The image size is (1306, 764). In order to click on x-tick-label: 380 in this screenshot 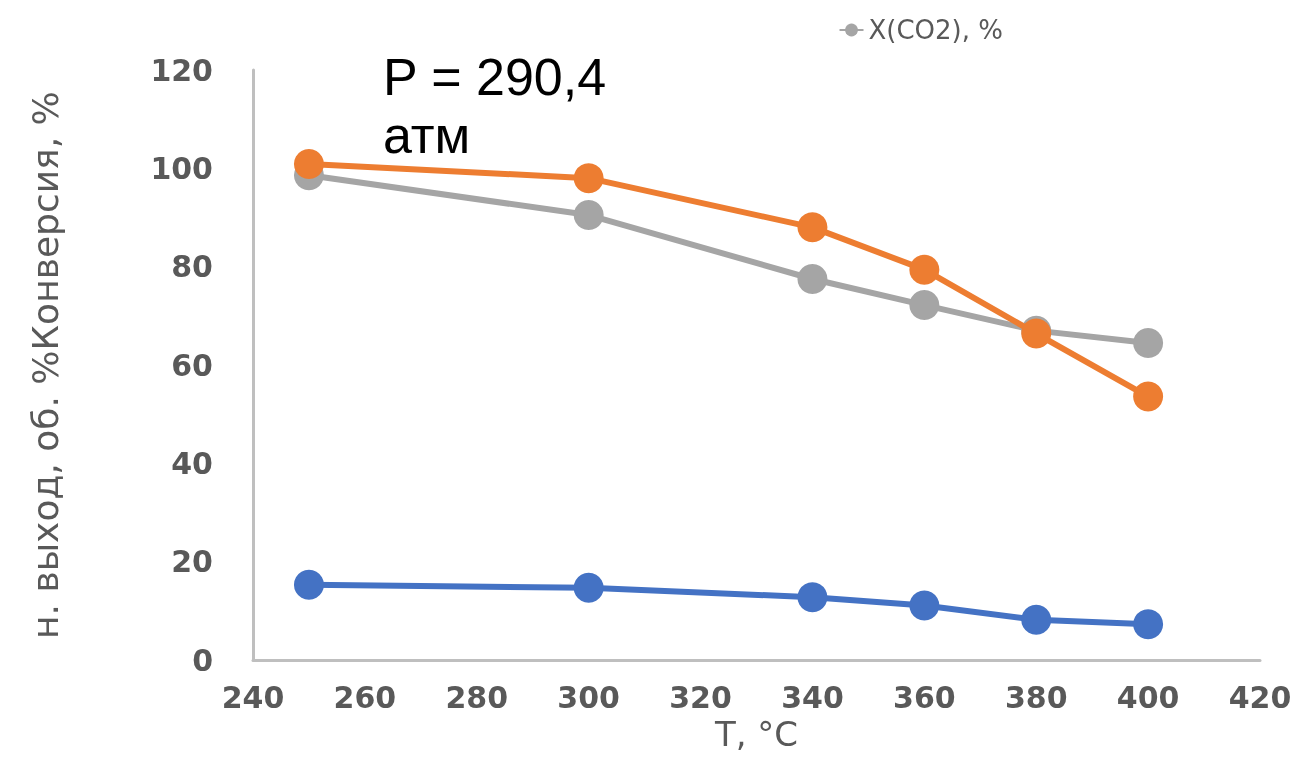, I will do `click(1036, 697)`.